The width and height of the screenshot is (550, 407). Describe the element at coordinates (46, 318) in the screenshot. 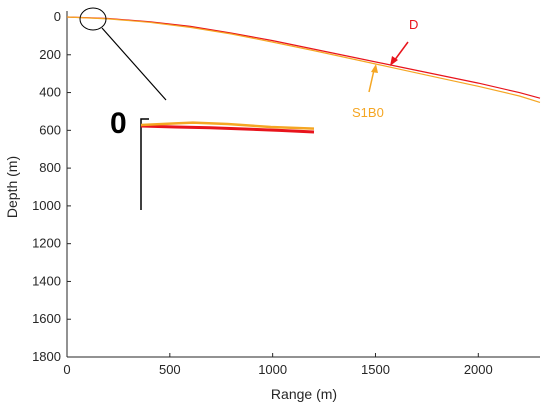

I see `y-tick-label: 1600` at that location.